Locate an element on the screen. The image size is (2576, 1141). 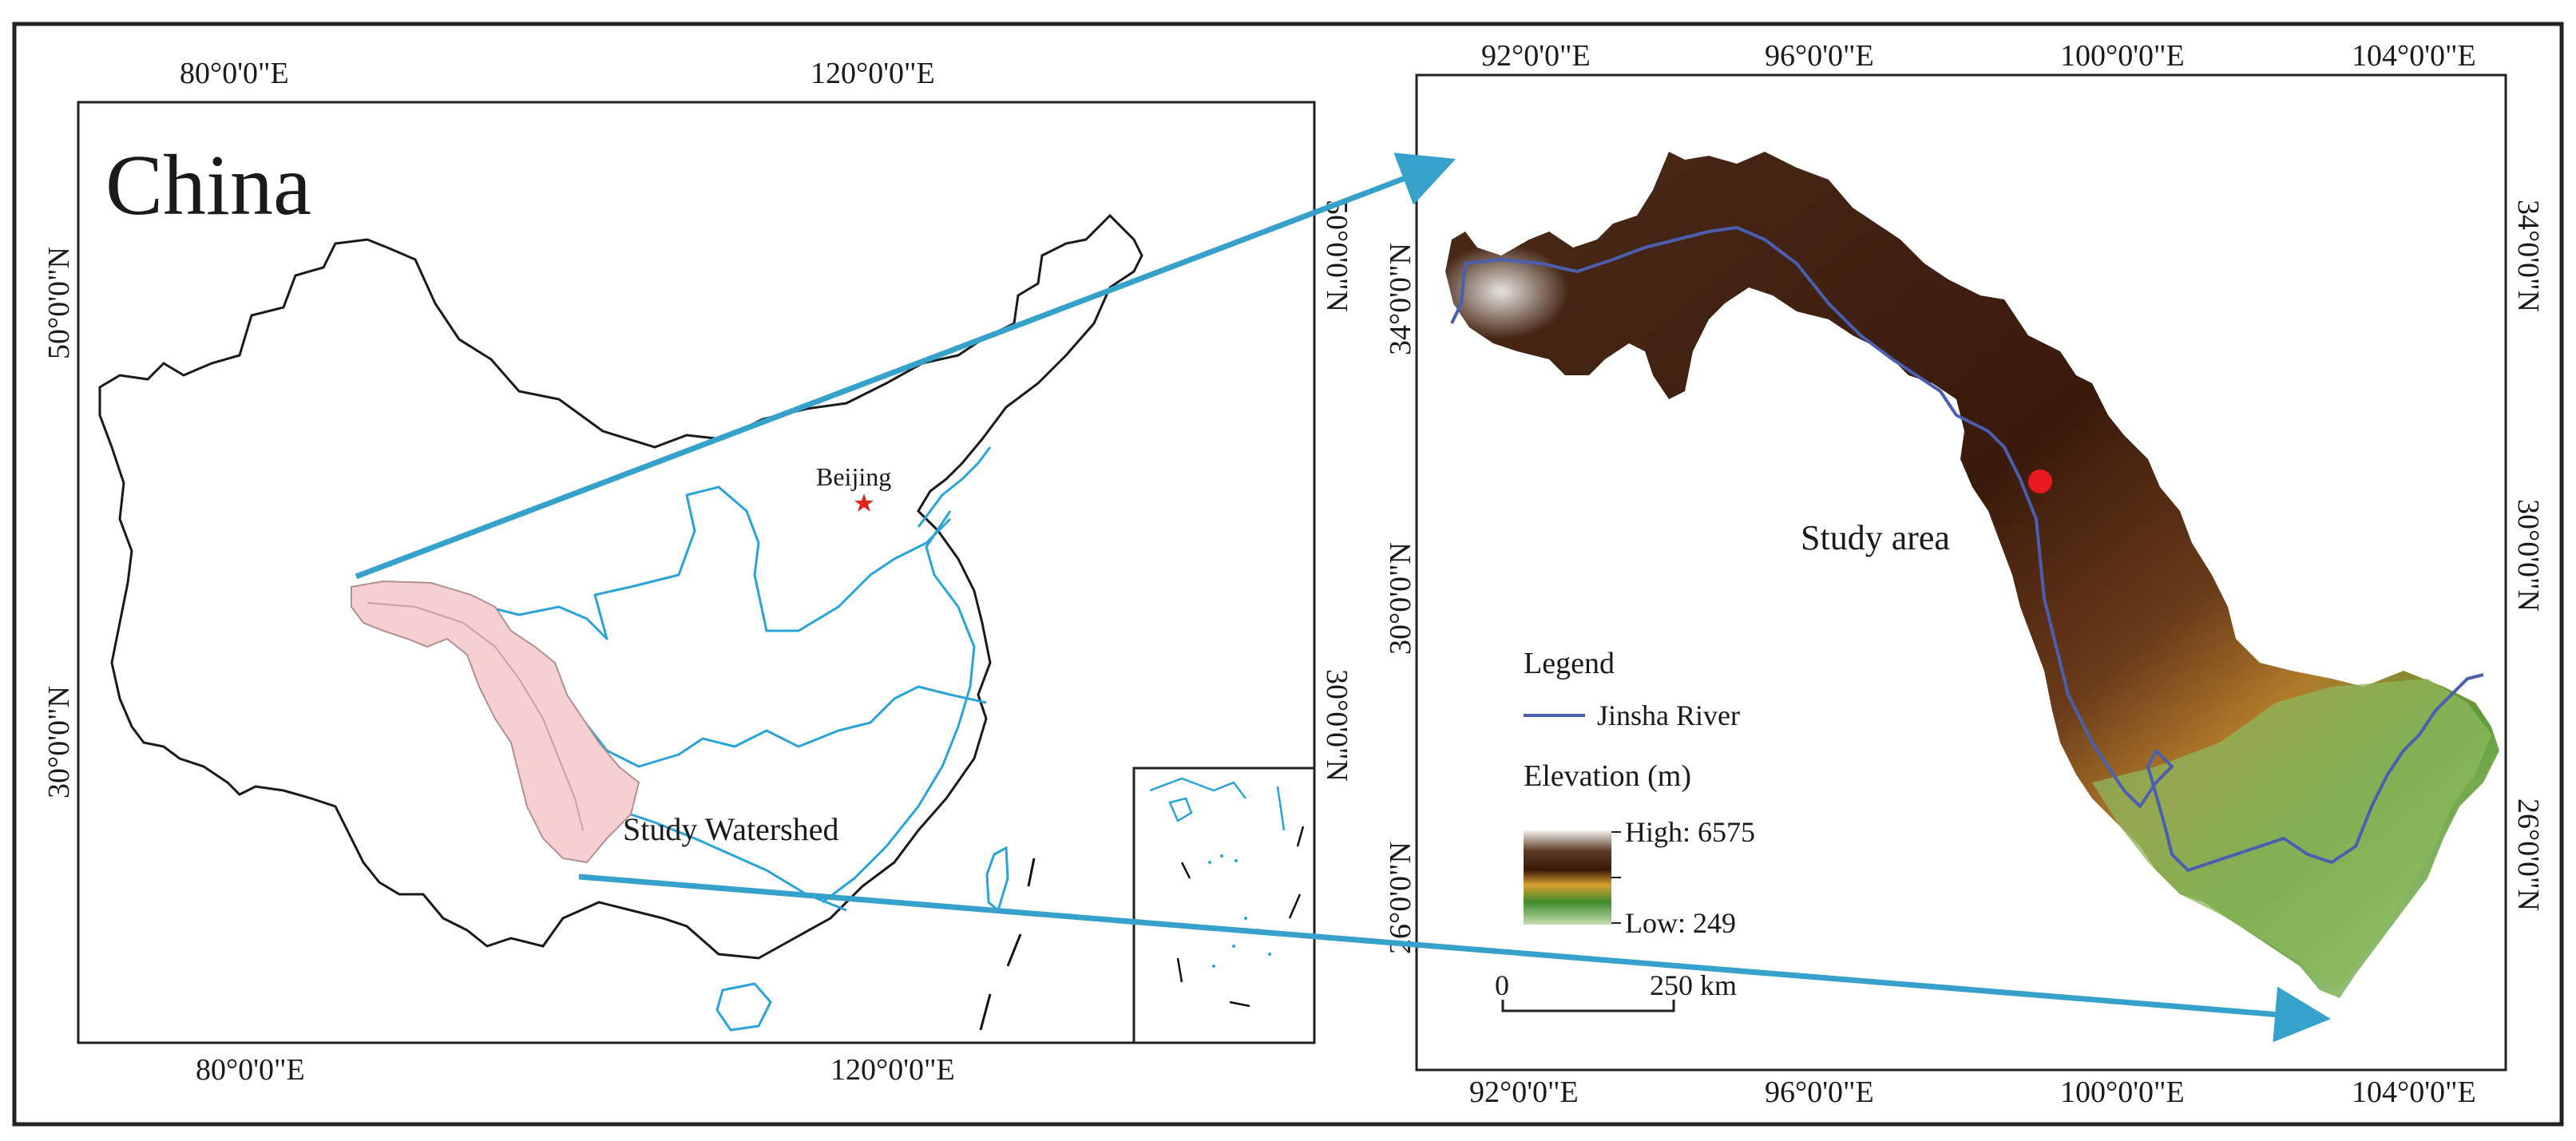
legend-elevation-title: Elevation (m) is located at coordinates (1607, 776).